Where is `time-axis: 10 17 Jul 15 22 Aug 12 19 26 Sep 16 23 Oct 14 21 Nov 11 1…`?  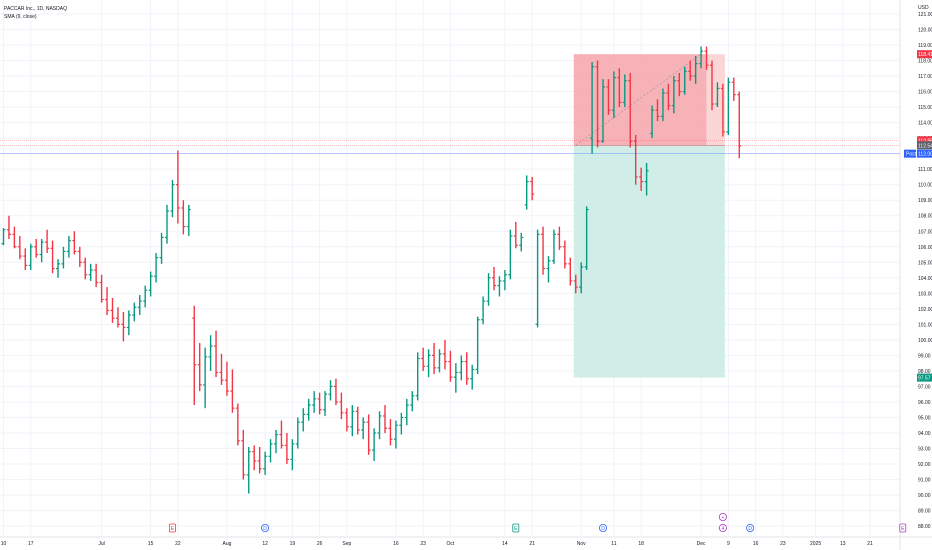 time-axis: 10 17 Jul 15 22 Aug 12 19 26 Sep 16 23 Oct 14 21 Nov 11 1… is located at coordinates (437, 544).